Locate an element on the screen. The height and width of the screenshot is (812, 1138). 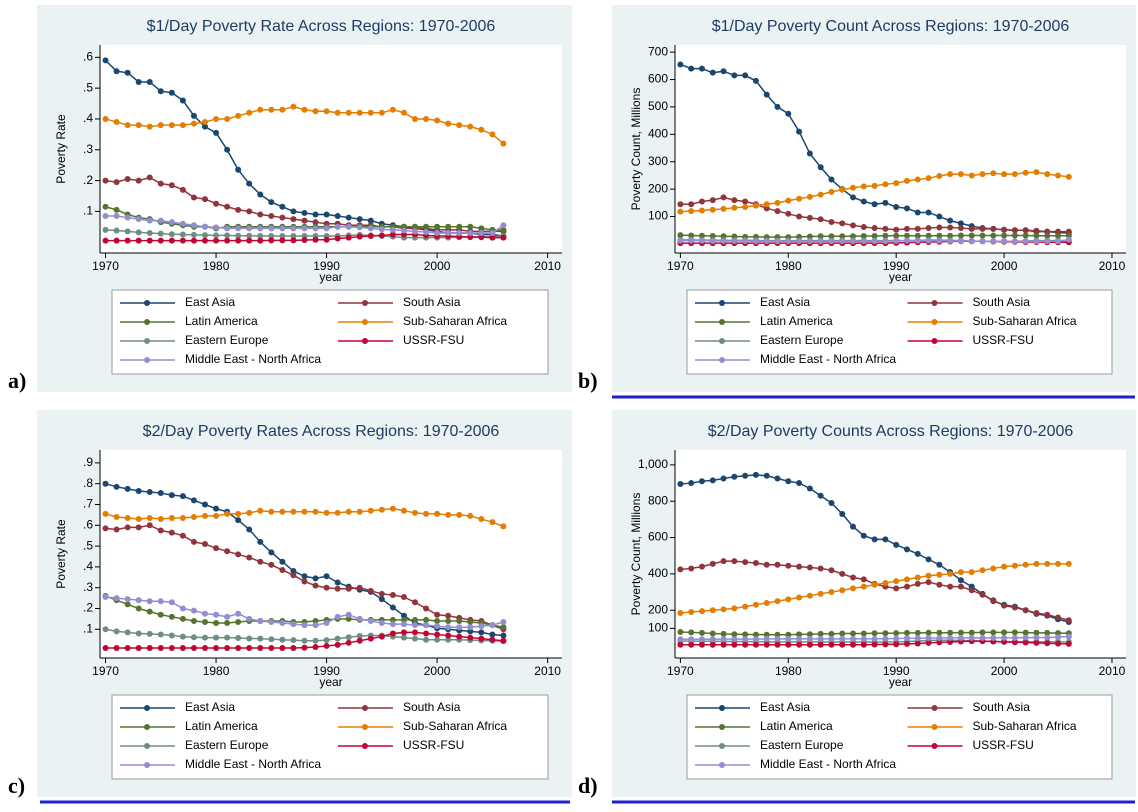
y-tick-label: 500 is located at coordinates (658, 106).